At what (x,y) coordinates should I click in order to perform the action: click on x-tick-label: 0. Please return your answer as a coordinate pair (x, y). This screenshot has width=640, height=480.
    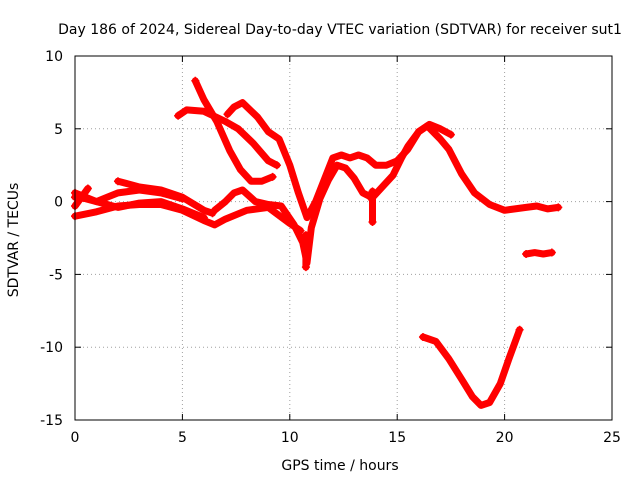
    Looking at the image, I should click on (75, 438).